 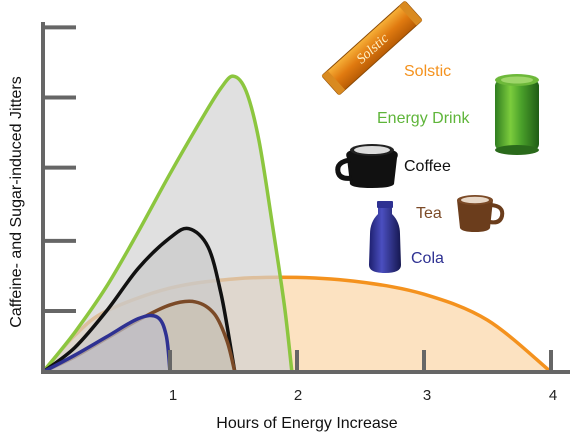 I want to click on solstic-packet-icon: Solstic, so click(x=372, y=48).